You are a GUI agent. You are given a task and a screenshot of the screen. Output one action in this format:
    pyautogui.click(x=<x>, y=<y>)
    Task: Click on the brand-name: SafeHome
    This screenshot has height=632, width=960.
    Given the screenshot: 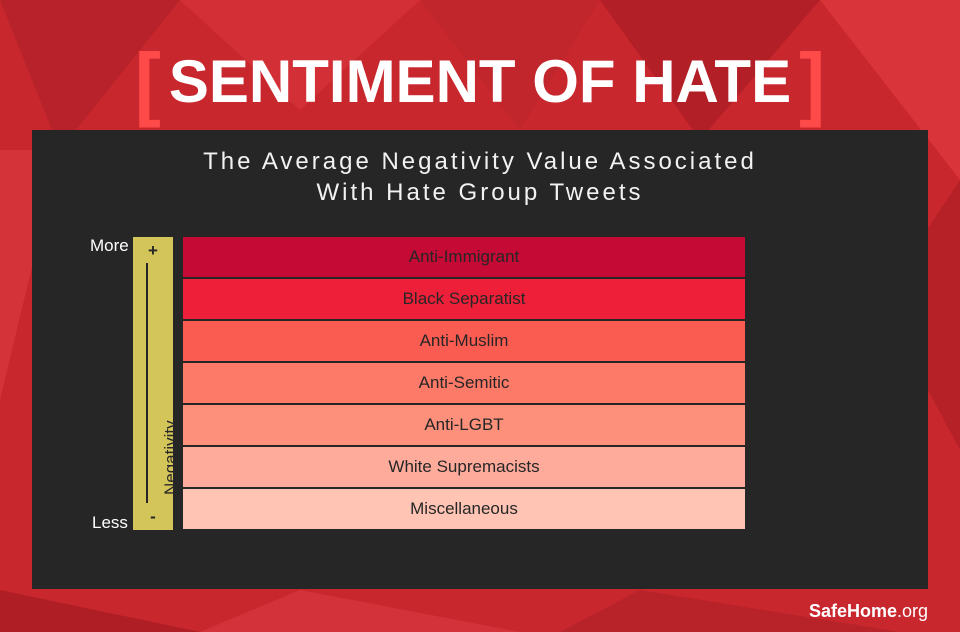 What is the action you would take?
    pyautogui.click(x=852, y=611)
    